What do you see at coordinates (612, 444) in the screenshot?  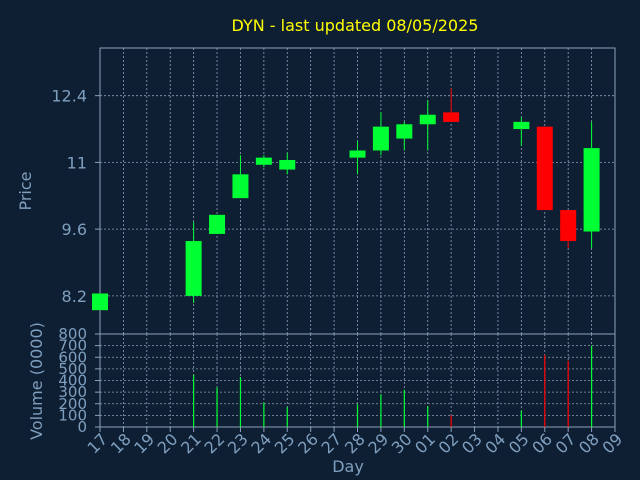 I see `x-tick-label: 09` at bounding box center [612, 444].